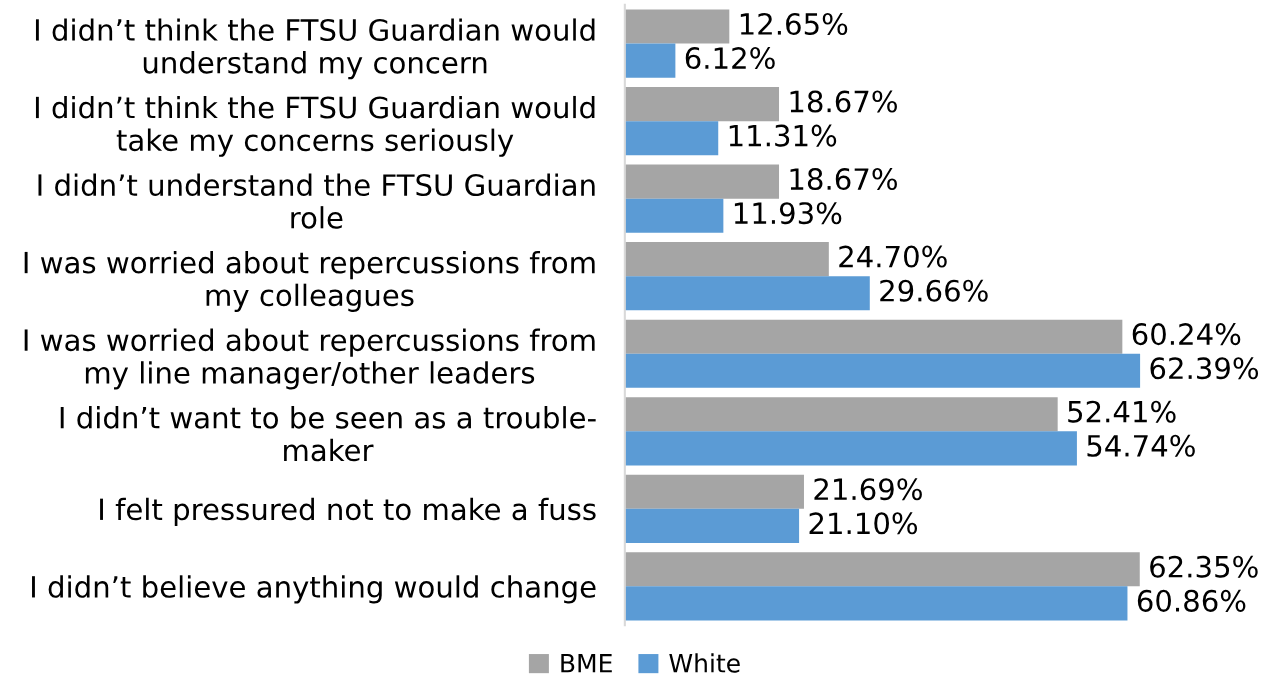 The height and width of the screenshot is (690, 1270). What do you see at coordinates (1204, 368) in the screenshot?
I see `data-label: 62.39%` at bounding box center [1204, 368].